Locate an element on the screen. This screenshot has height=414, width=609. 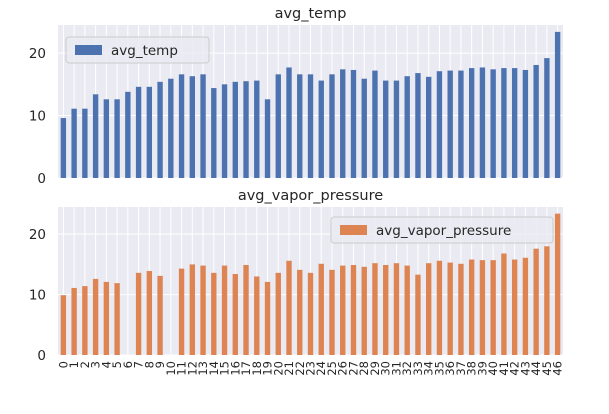
x-tick-label: 7 is located at coordinates (139, 364).